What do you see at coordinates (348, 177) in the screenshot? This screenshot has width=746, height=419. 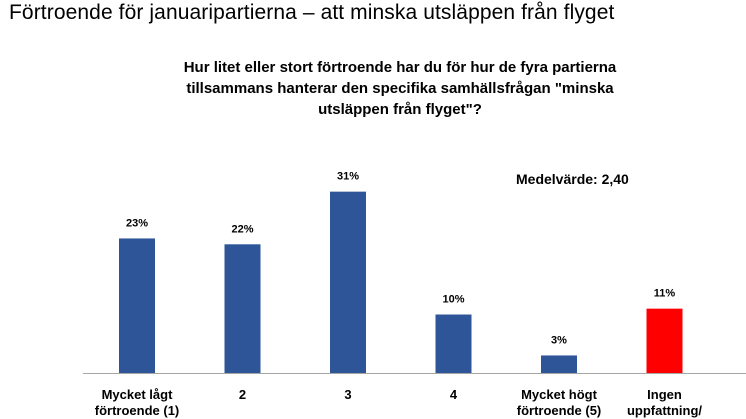 I see `value-label-3: 31%` at bounding box center [348, 177].